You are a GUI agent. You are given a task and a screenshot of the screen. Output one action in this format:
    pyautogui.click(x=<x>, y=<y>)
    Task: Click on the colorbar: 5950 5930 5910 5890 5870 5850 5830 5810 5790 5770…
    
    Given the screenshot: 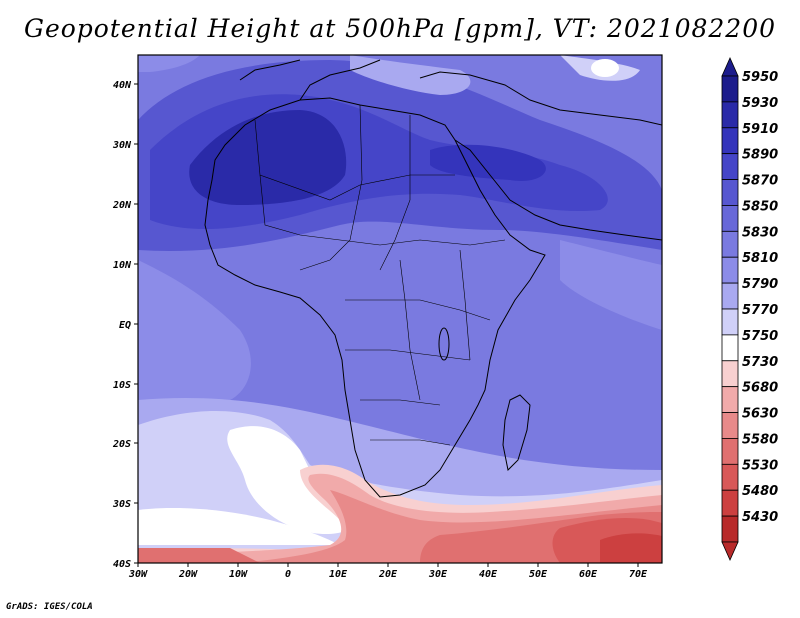 What is the action you would take?
    pyautogui.click(x=749, y=309)
    